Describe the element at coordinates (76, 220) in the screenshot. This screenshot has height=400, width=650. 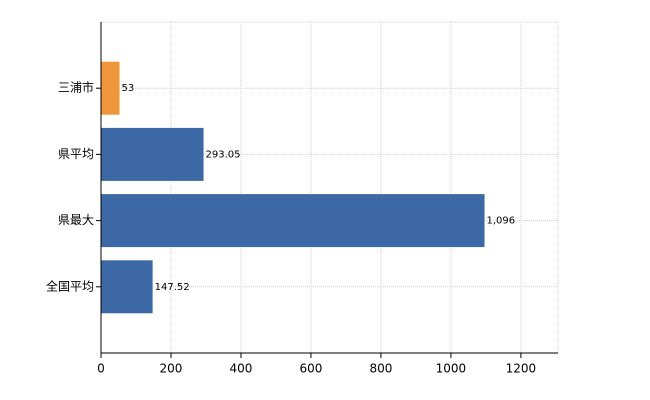
I see `y-tick-label: 県最大` at that location.